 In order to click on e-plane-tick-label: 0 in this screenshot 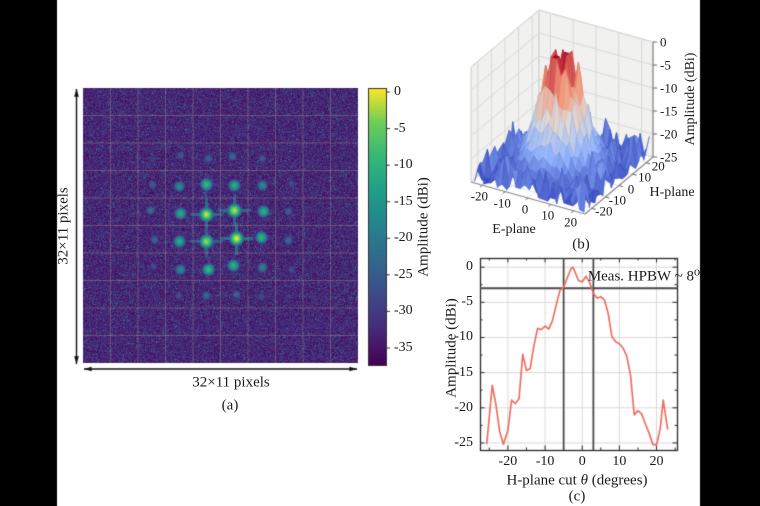, I will do `click(525, 209)`.